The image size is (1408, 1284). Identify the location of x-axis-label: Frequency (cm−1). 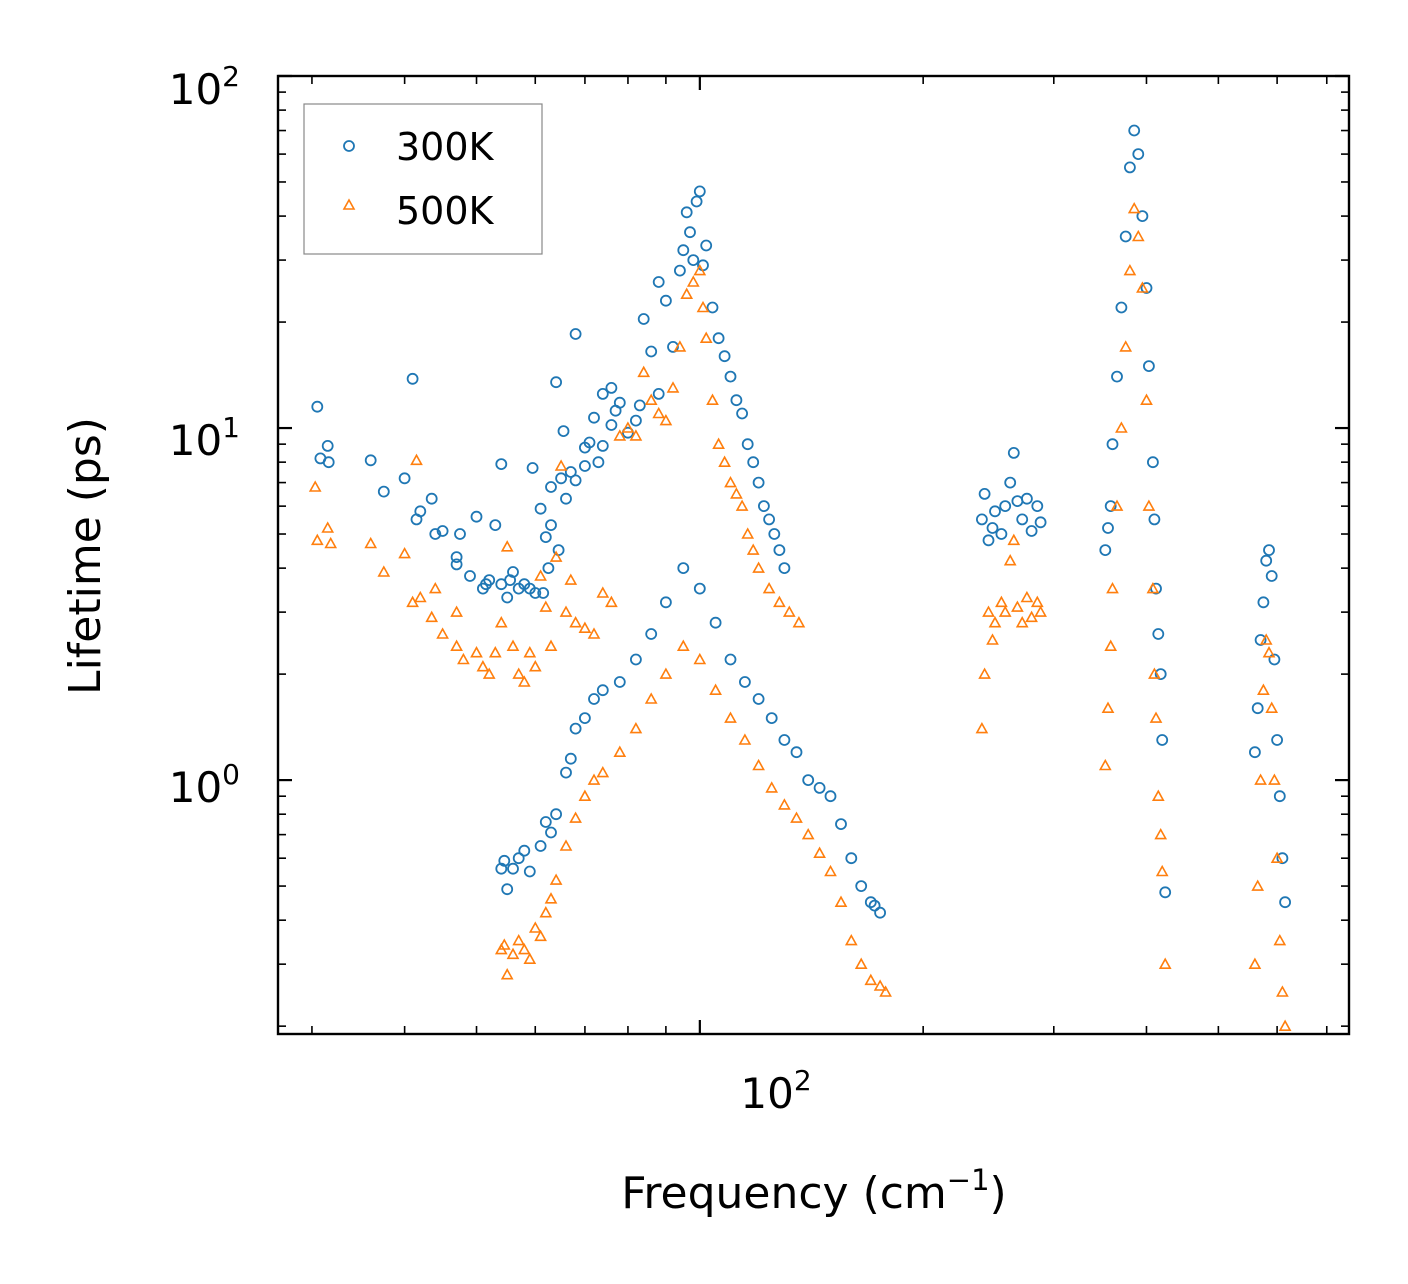
(813, 1191).